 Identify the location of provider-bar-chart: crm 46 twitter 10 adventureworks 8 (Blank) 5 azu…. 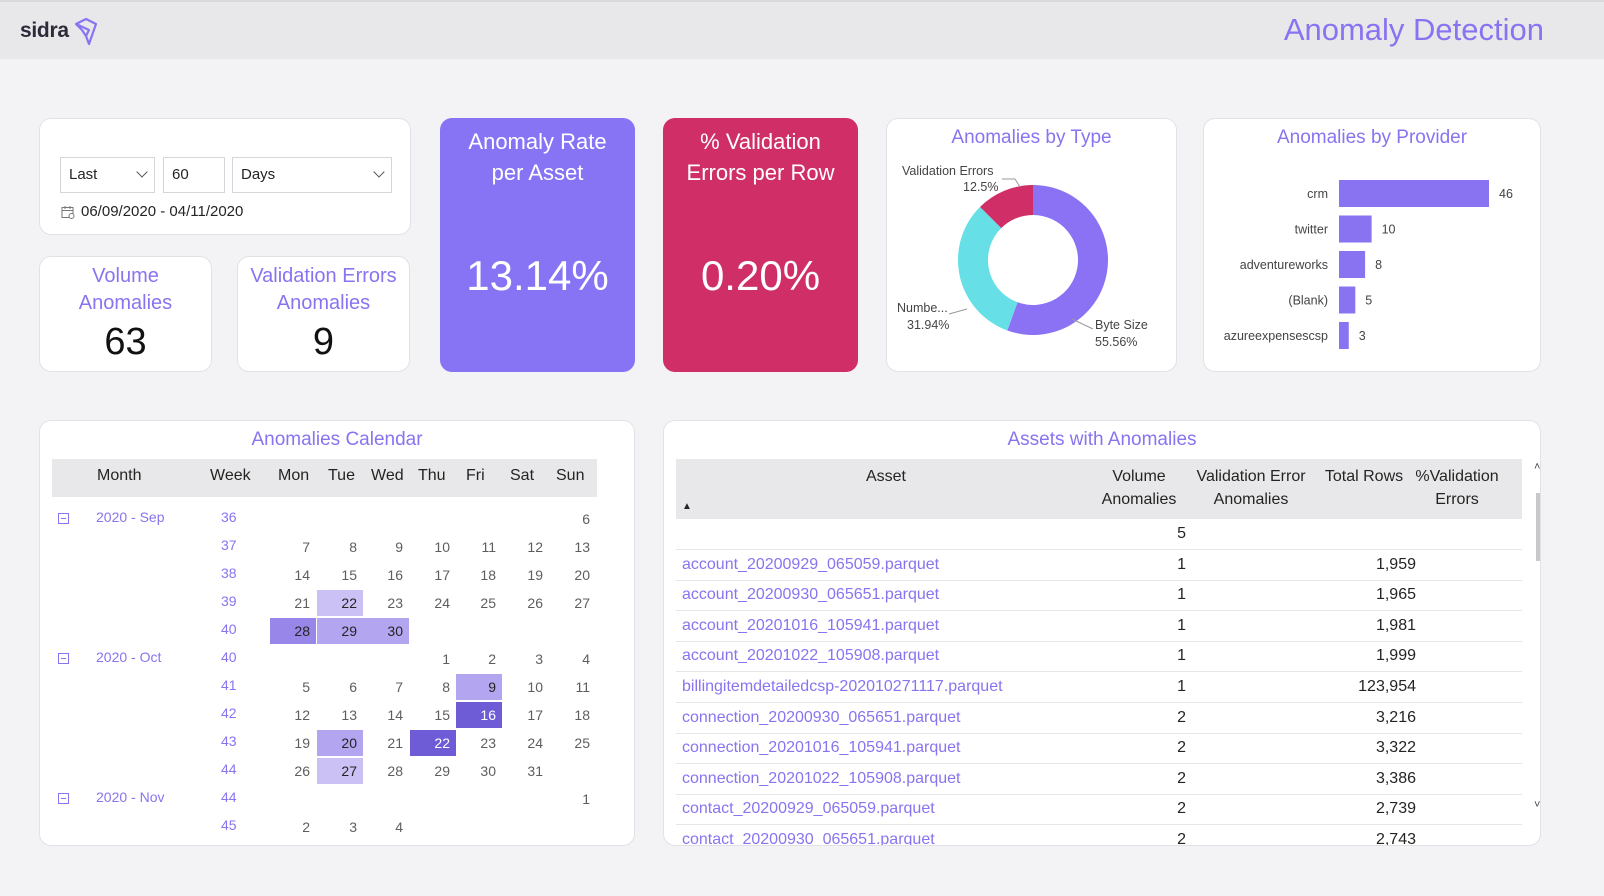
(1373, 246).